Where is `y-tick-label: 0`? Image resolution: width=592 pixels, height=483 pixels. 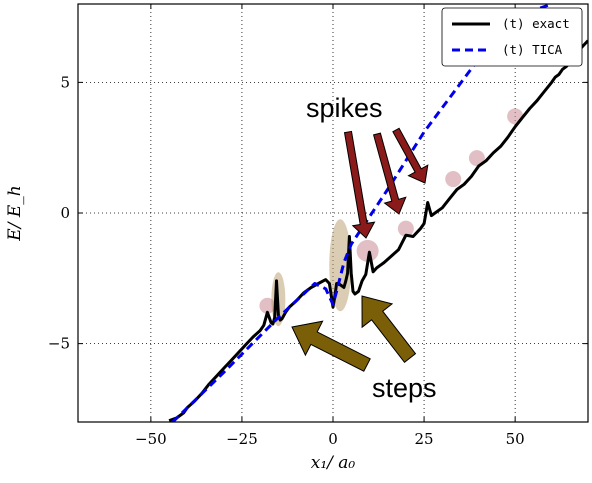 y-tick-label: 0 is located at coordinates (65, 213).